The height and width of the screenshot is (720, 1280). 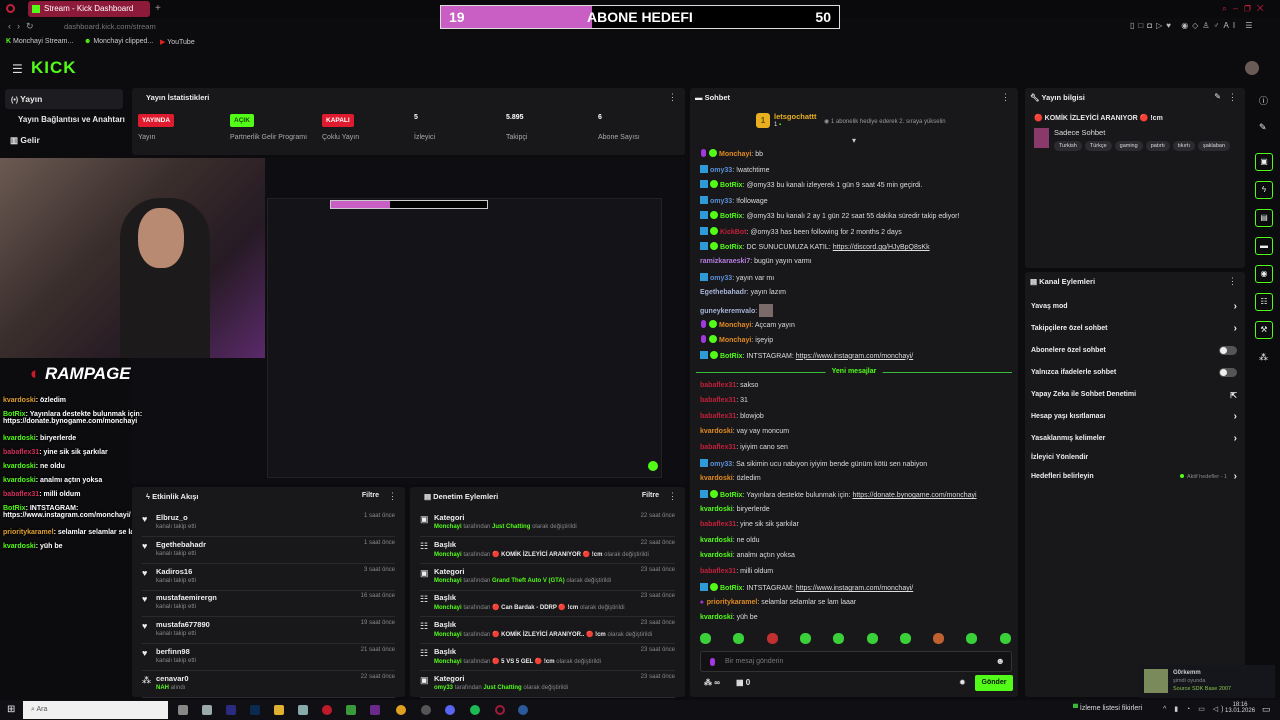 I want to click on chat-username: guneykeremvalo, so click(x=728, y=311).